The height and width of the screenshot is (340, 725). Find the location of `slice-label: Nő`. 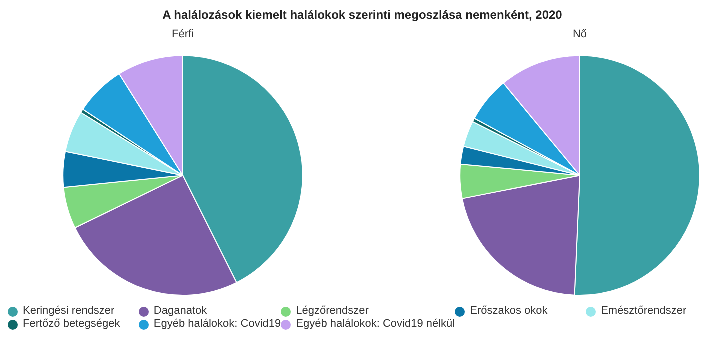

slice-label: Nő is located at coordinates (580, 34).